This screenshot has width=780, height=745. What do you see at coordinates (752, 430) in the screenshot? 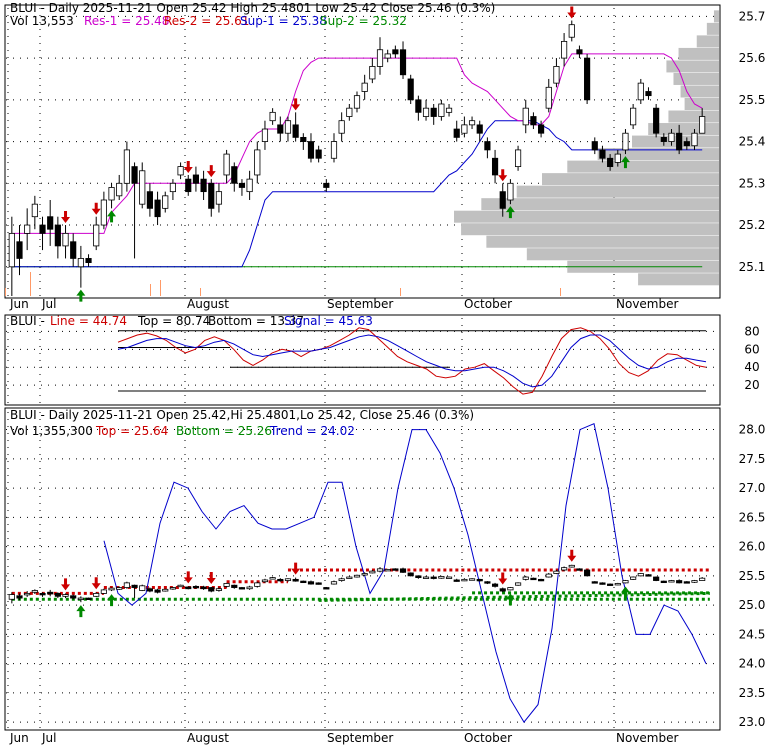
I see `trend-tick-label: 28.0` at bounding box center [752, 430].